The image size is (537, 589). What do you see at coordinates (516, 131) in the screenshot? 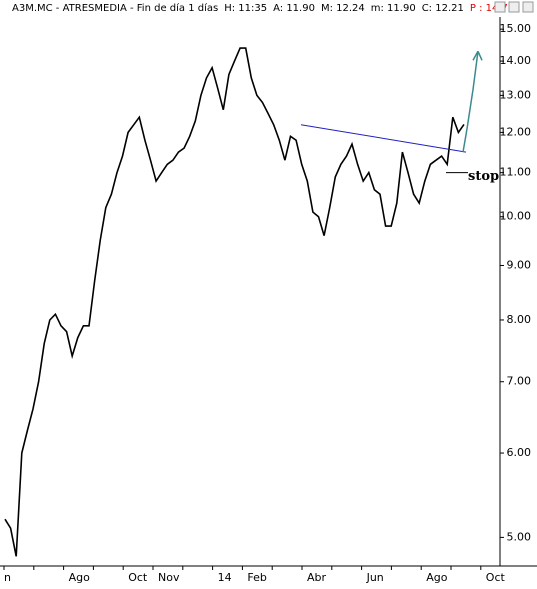
I see `y-tick-label: 12.00` at bounding box center [516, 131].